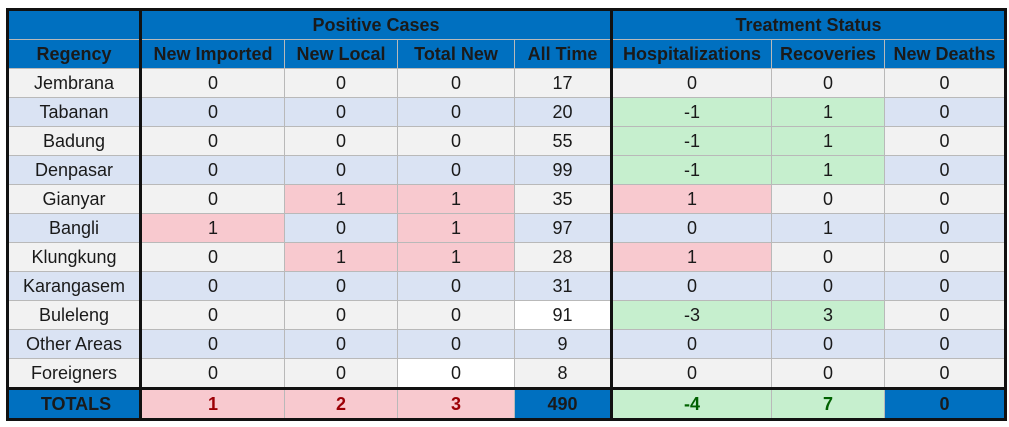 The height and width of the screenshot is (427, 1009). Describe the element at coordinates (212, 54) in the screenshot. I see `column-header-new-imported: New Imported` at that location.